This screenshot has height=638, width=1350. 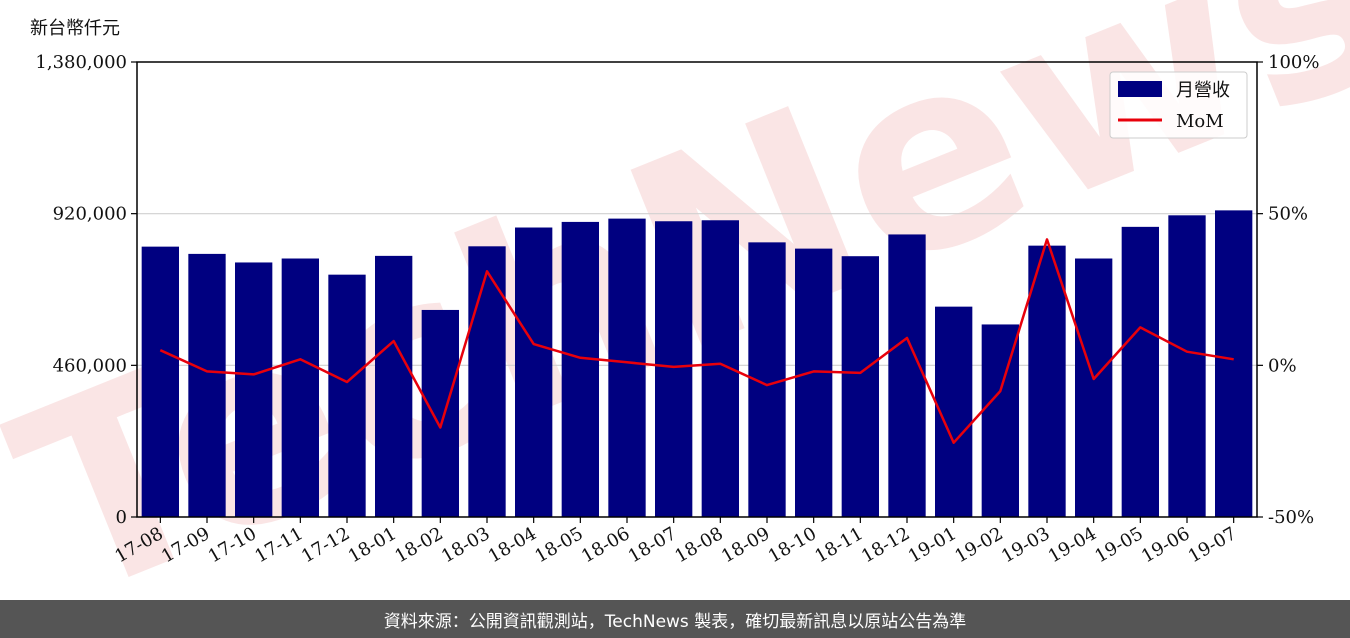 I want to click on x-tick-label: 18-06, so click(x=605, y=545).